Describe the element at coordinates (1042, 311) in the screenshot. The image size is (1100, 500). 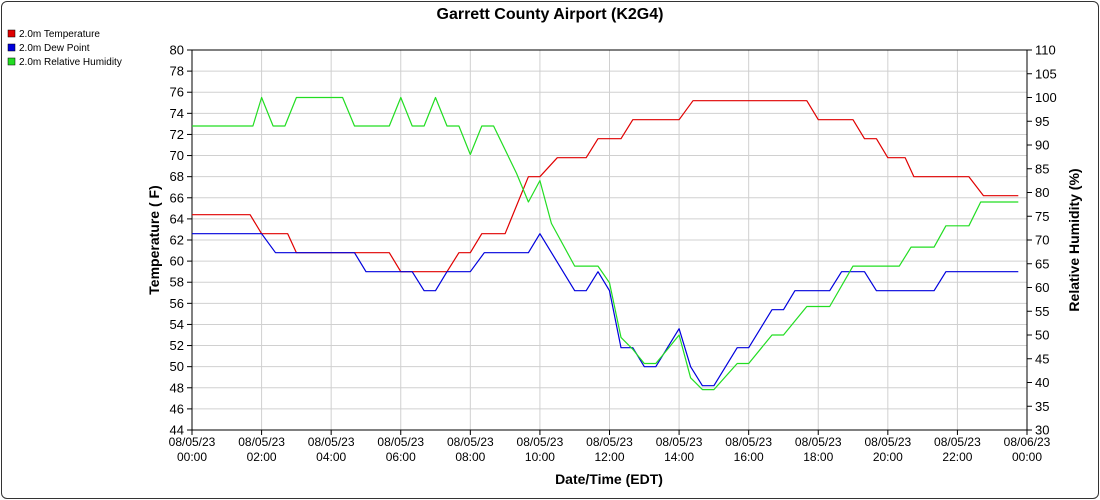
I see `y-right-tick-label: 55` at that location.